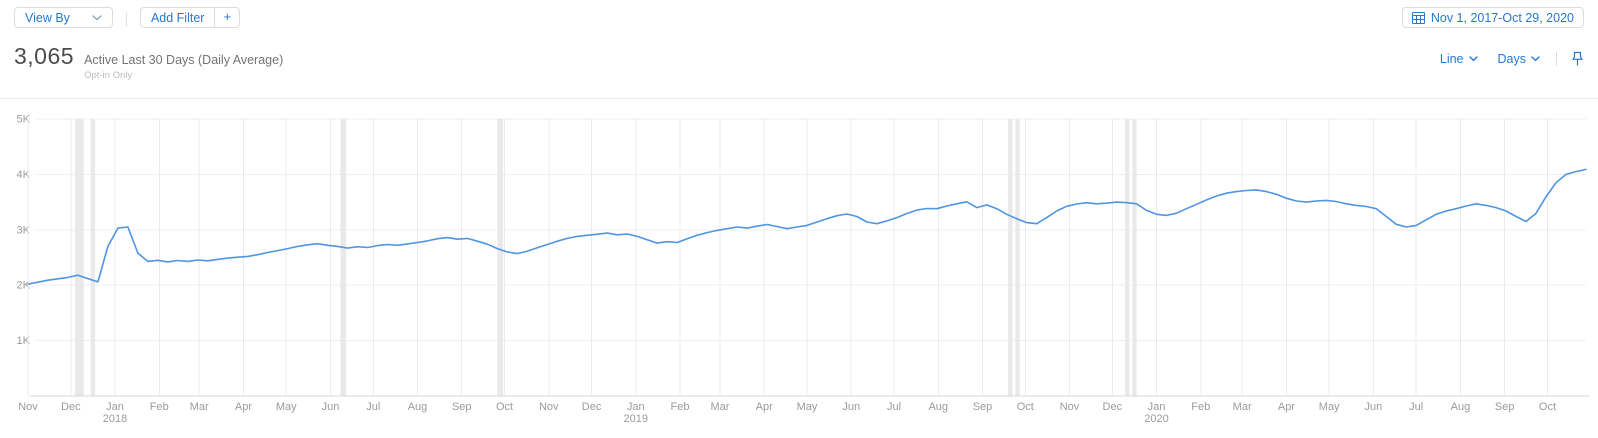 The height and width of the screenshot is (438, 1598). What do you see at coordinates (115, 419) in the screenshot?
I see `x-axis-year-label: 2018` at bounding box center [115, 419].